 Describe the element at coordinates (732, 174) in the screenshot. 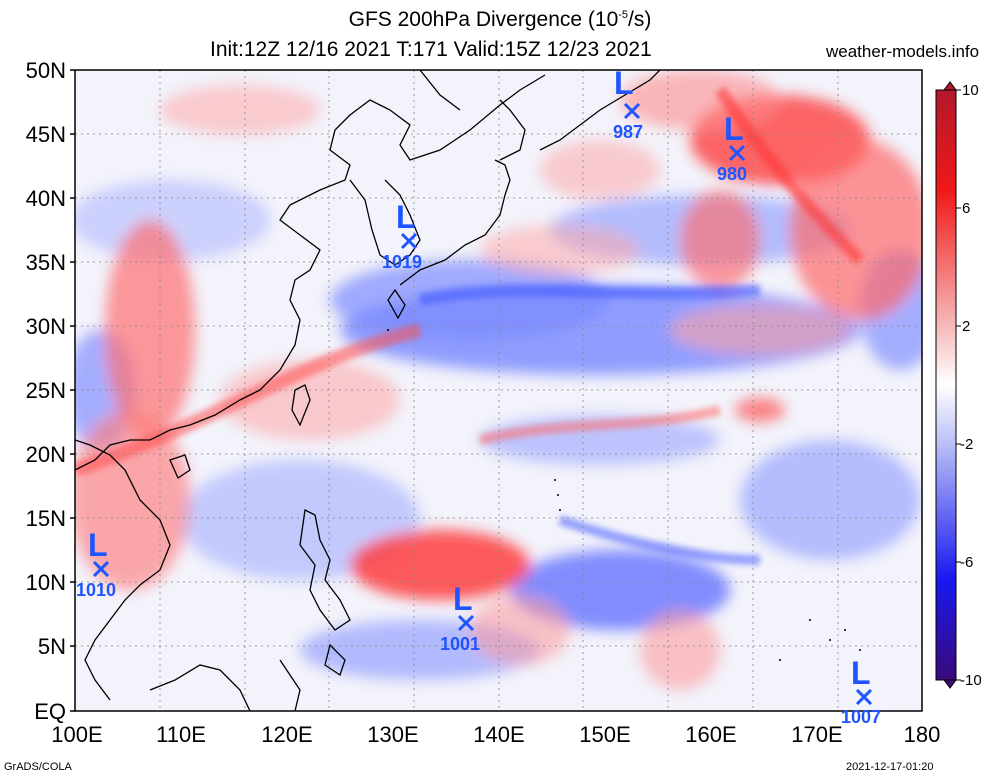

I see `low-pressure: 980` at that location.